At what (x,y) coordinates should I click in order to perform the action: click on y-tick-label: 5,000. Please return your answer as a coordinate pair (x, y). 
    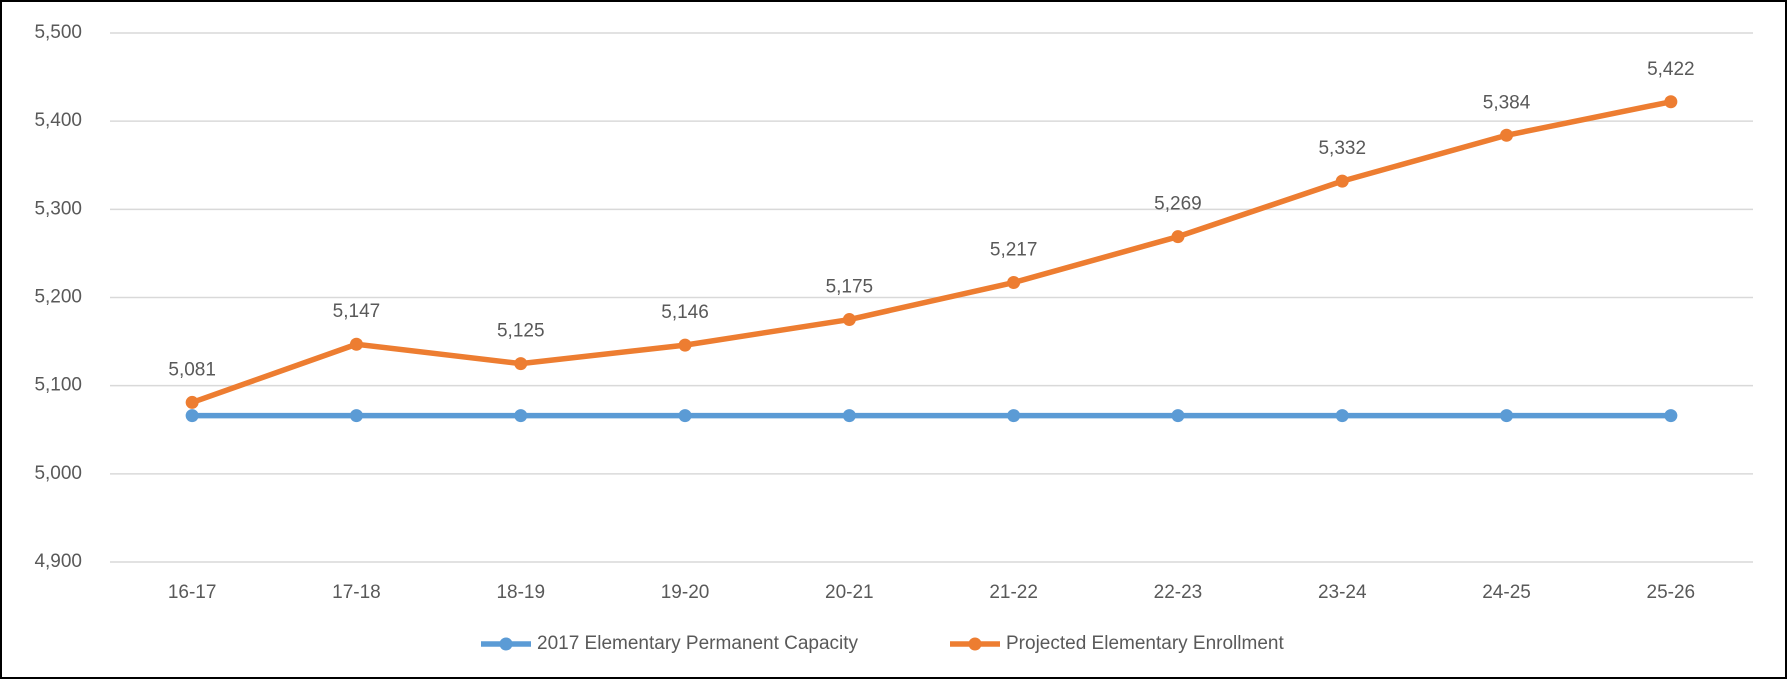
    Looking at the image, I should click on (58, 473).